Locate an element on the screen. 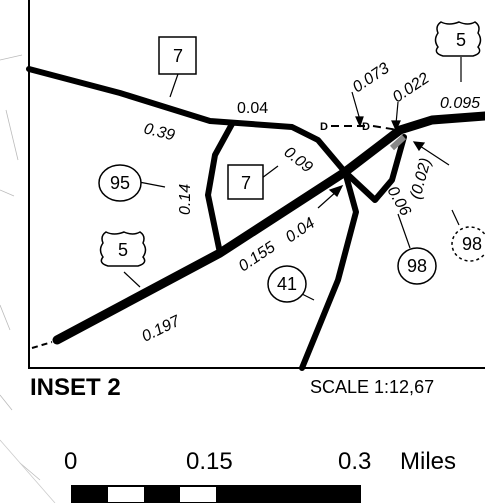  inset-start-tick is located at coordinates (42, 345).